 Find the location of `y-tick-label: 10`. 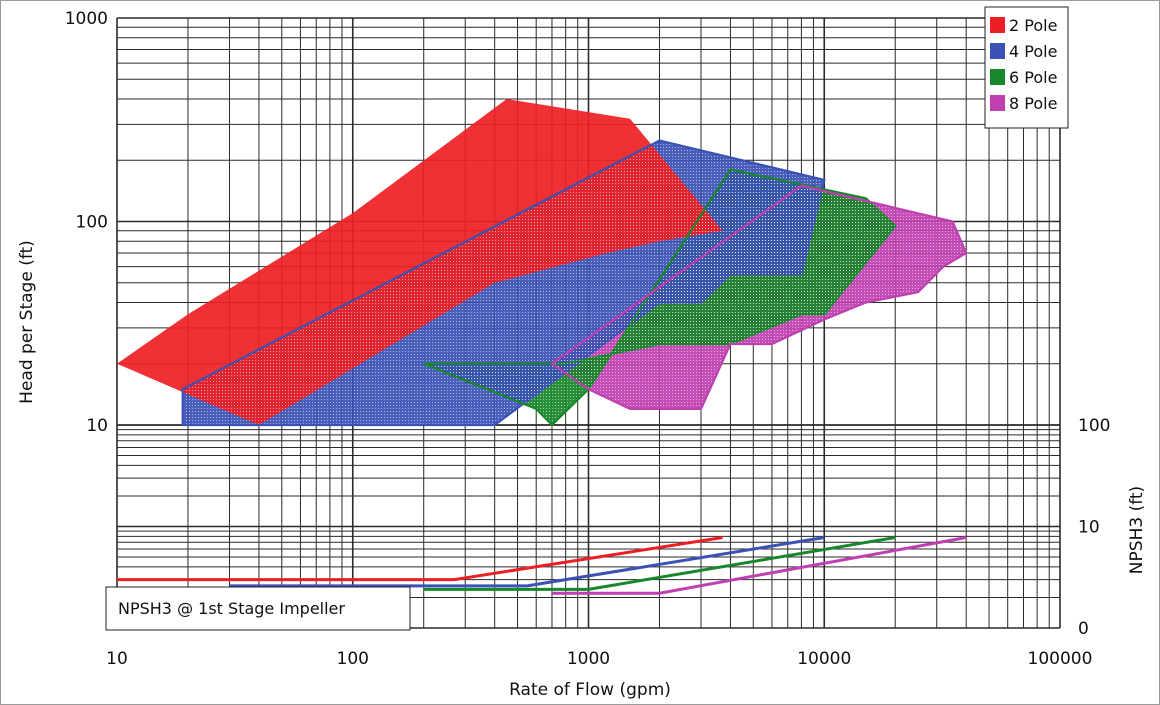

y-tick-label: 10 is located at coordinates (97, 426).